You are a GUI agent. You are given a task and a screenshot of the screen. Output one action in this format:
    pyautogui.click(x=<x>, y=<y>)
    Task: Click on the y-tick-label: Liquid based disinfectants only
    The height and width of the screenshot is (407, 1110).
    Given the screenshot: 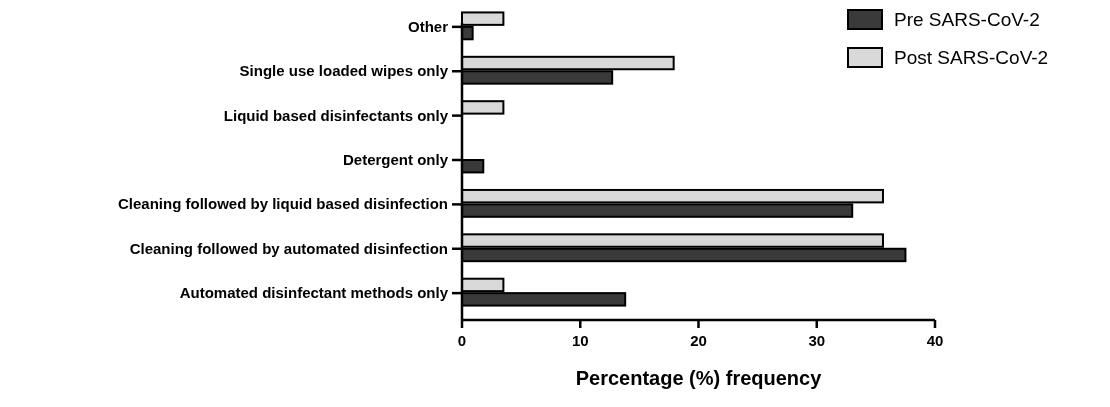 What is the action you would take?
    pyautogui.click(x=336, y=115)
    